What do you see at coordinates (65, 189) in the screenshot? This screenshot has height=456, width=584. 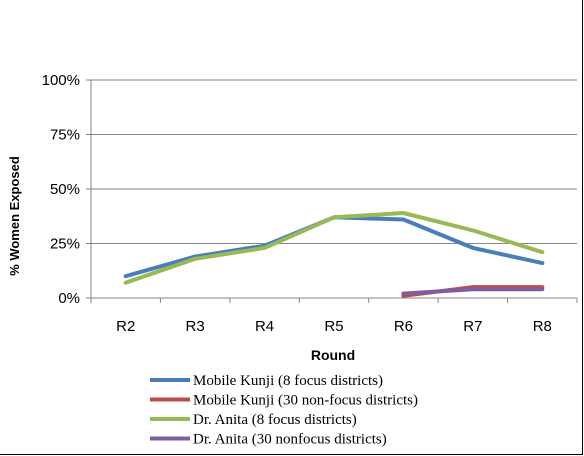 I see `y-tick-label: 50%` at bounding box center [65, 189].